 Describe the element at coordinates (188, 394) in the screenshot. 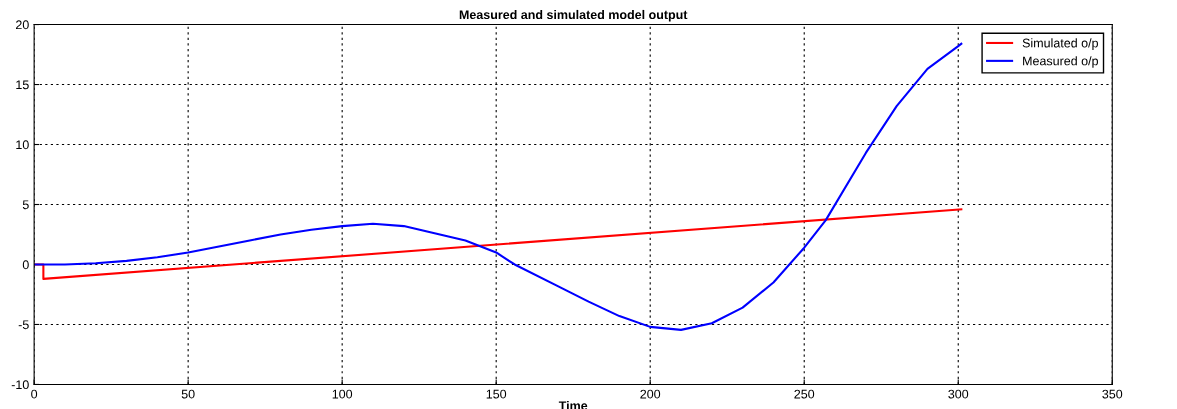

I see `x-tick-label: 50` at that location.